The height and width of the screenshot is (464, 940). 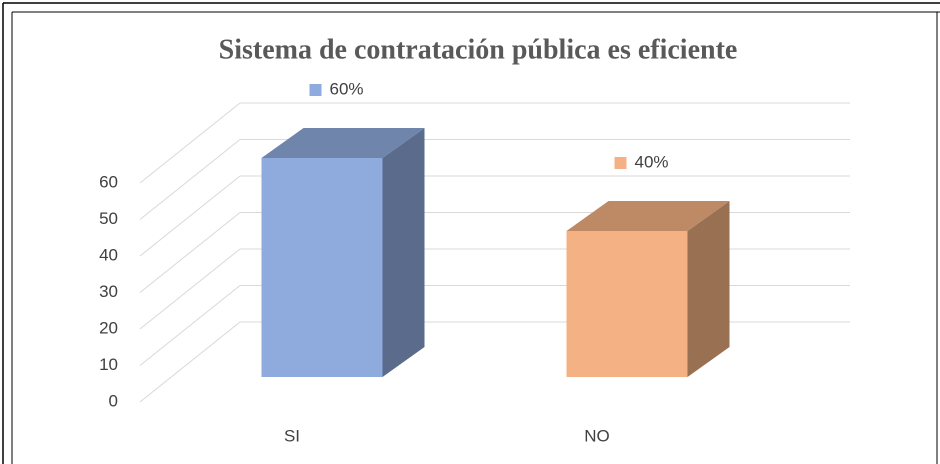 What do you see at coordinates (597, 435) in the screenshot?
I see `x-tick-label: NO` at bounding box center [597, 435].